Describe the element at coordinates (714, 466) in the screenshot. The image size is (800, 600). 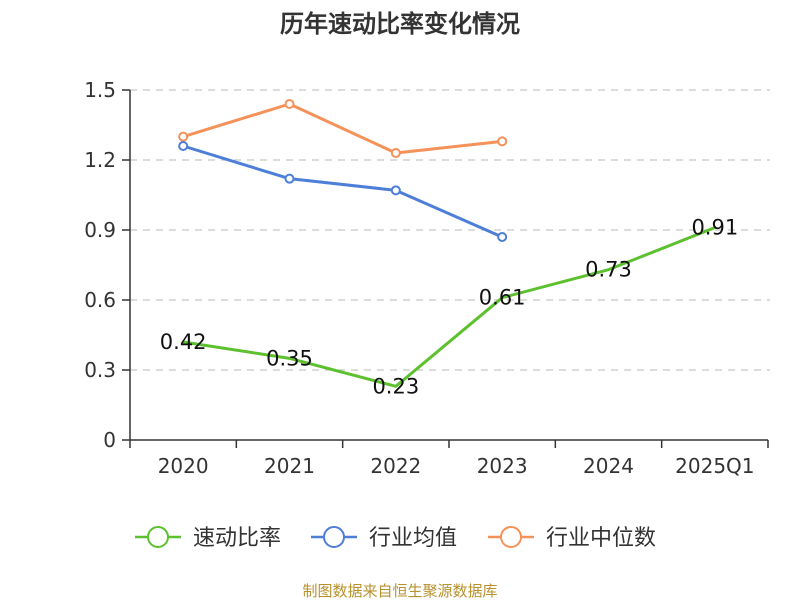
I see `x-tick-label: 2025Q1` at that location.